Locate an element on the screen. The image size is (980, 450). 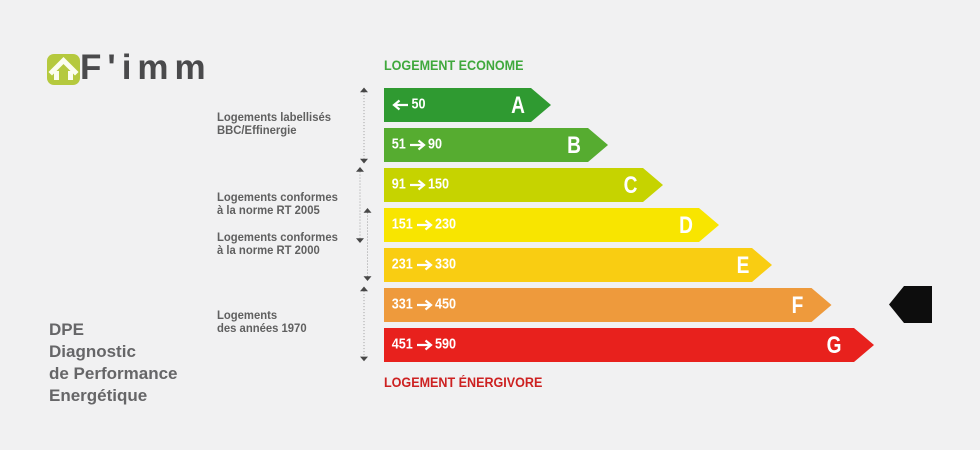
svg-text: D is located at coordinates (686, 224).